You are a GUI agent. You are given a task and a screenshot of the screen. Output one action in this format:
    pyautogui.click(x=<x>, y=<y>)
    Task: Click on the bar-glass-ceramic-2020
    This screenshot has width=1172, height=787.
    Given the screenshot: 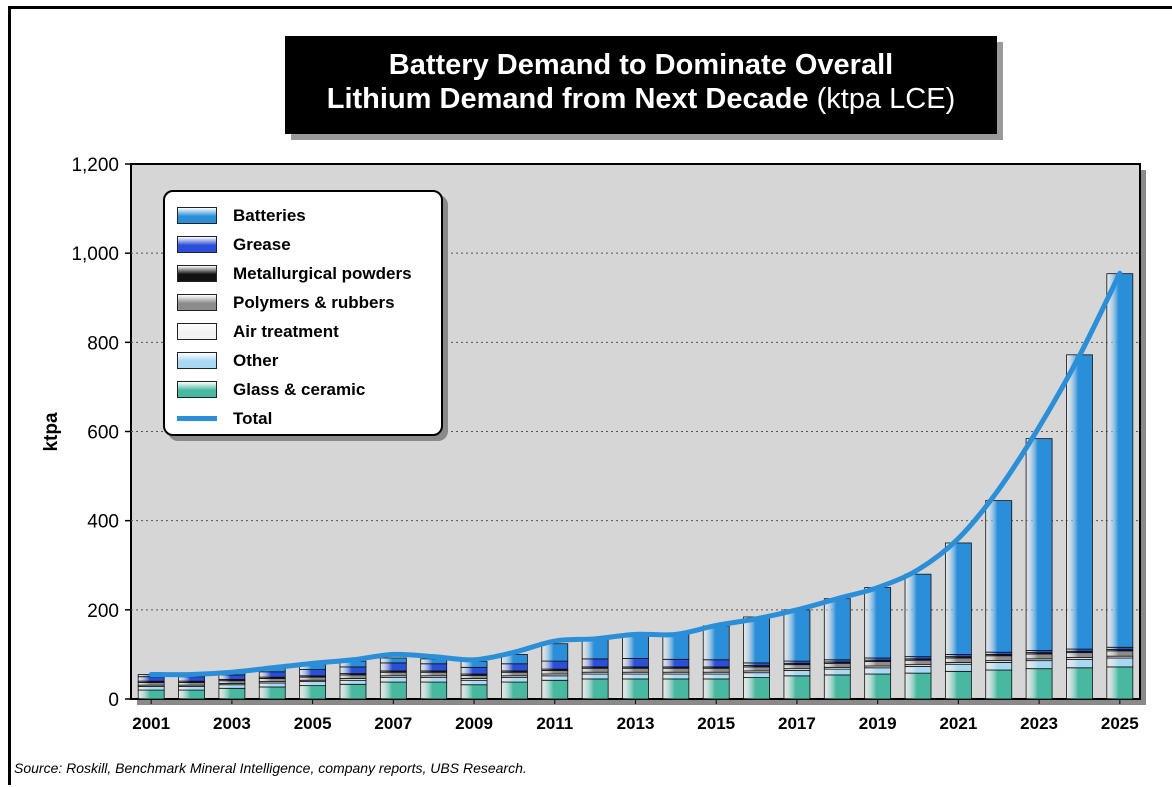 What is the action you would take?
    pyautogui.click(x=918, y=686)
    